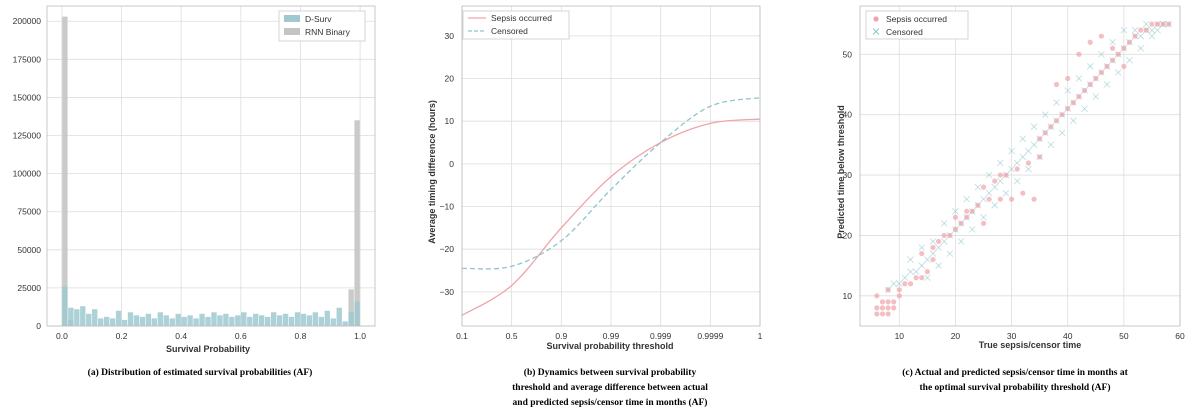 This screenshot has height=417, width=1190. I want to click on chart-a-legend: D-Surv RNN Binary, so click(322, 26).